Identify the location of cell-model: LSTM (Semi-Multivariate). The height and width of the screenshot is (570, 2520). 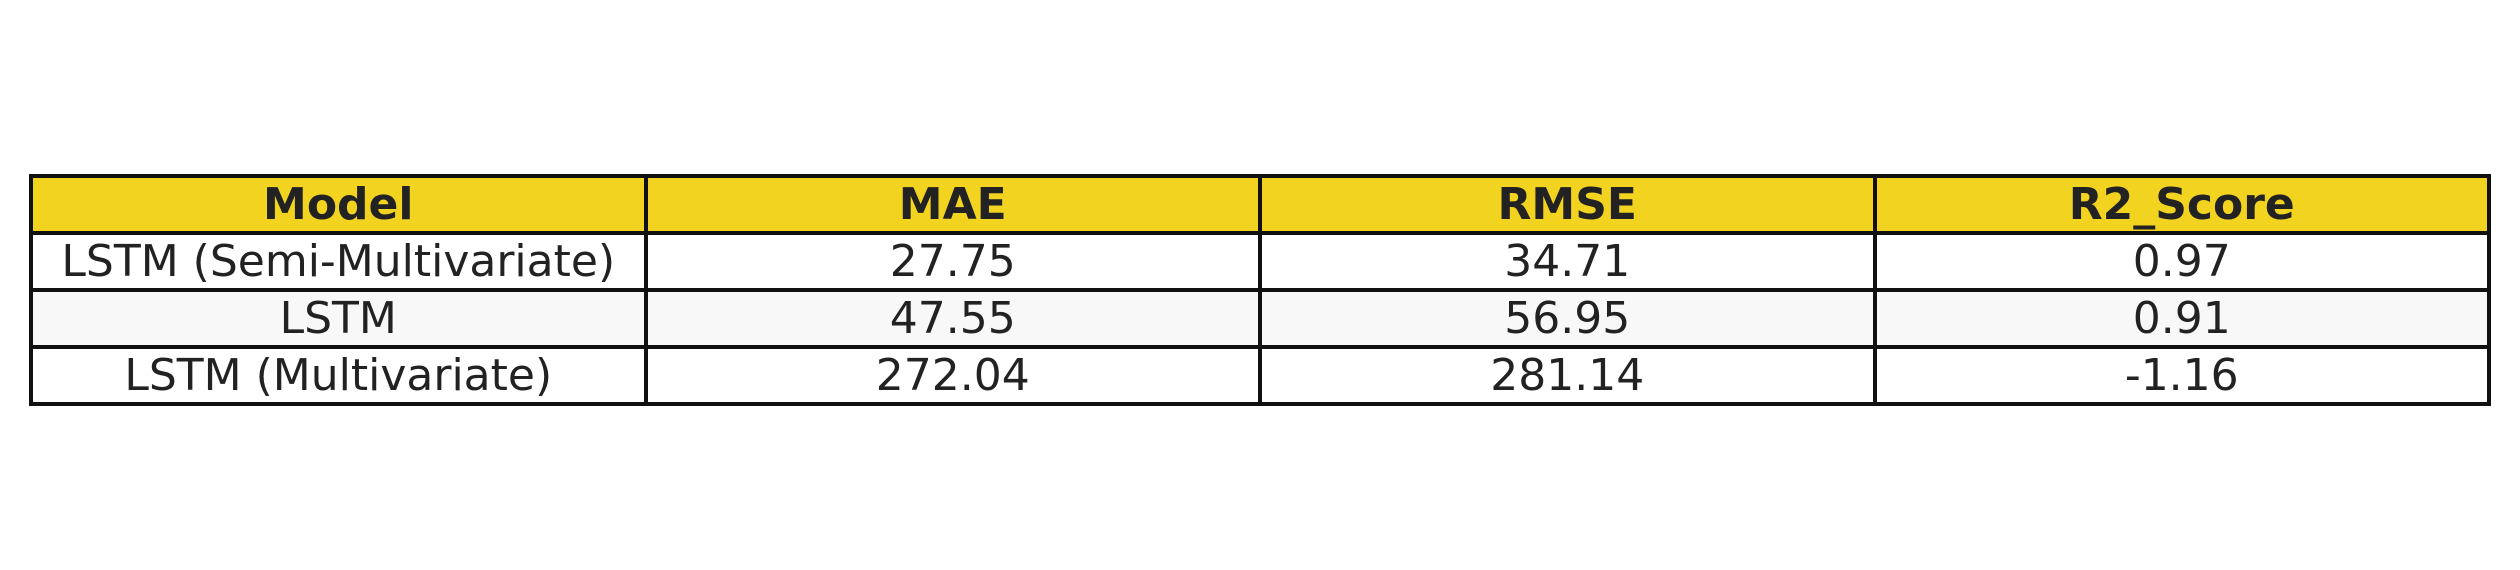
(338, 261).